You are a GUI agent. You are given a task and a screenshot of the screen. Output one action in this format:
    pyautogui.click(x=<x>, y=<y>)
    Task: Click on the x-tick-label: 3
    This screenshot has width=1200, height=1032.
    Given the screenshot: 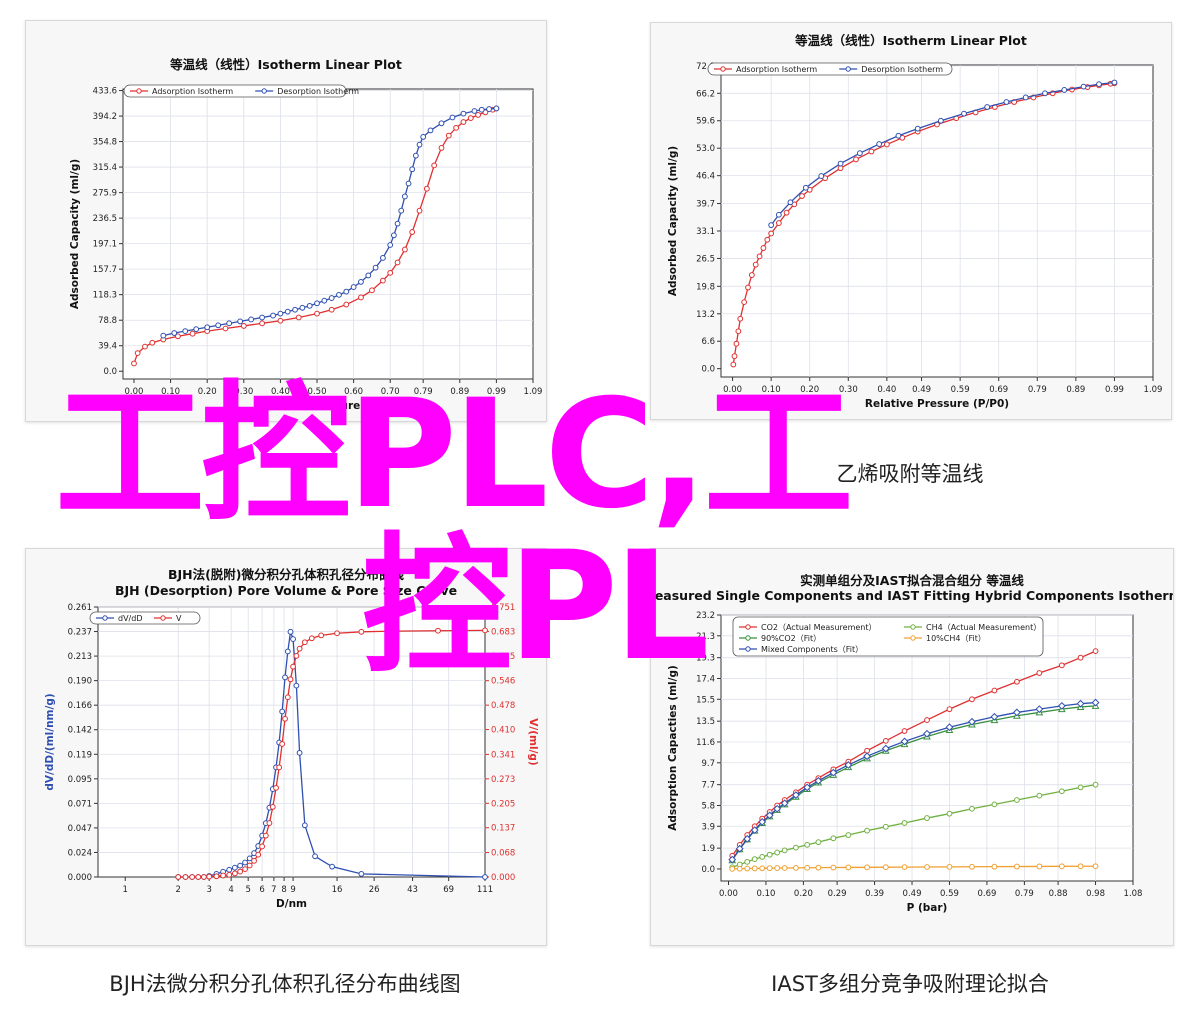 What is the action you would take?
    pyautogui.click(x=208, y=890)
    